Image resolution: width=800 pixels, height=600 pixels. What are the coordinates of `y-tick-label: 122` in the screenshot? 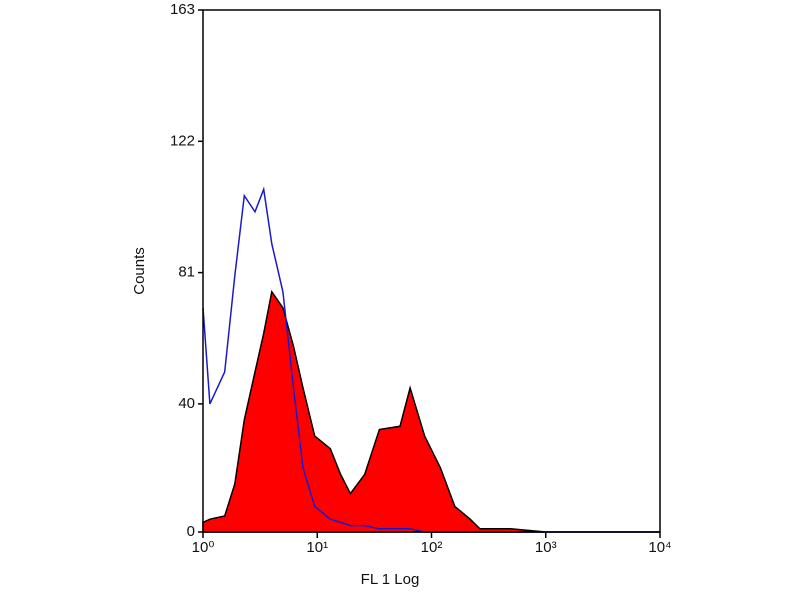 It's located at (182, 140).